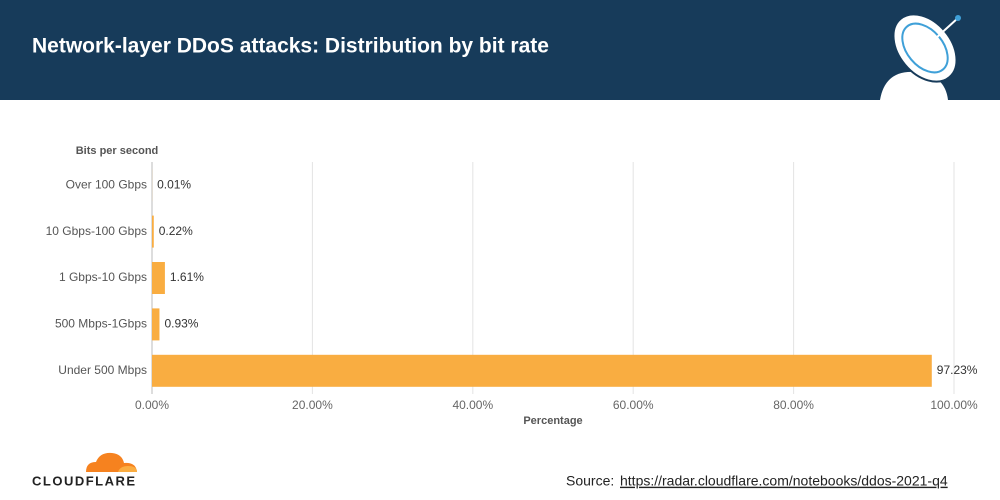 This screenshot has height=500, width=1000. Describe the element at coordinates (152, 405) in the screenshot. I see `x-tick-label: 0.00%` at that location.